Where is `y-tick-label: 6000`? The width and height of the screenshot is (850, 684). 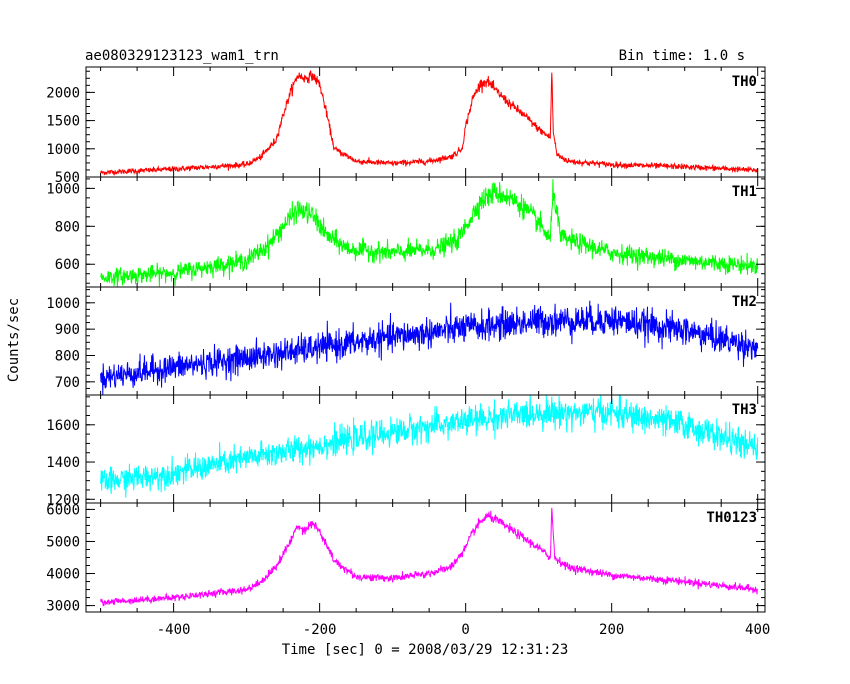 y-tick-label: 6000 is located at coordinates (63, 510).